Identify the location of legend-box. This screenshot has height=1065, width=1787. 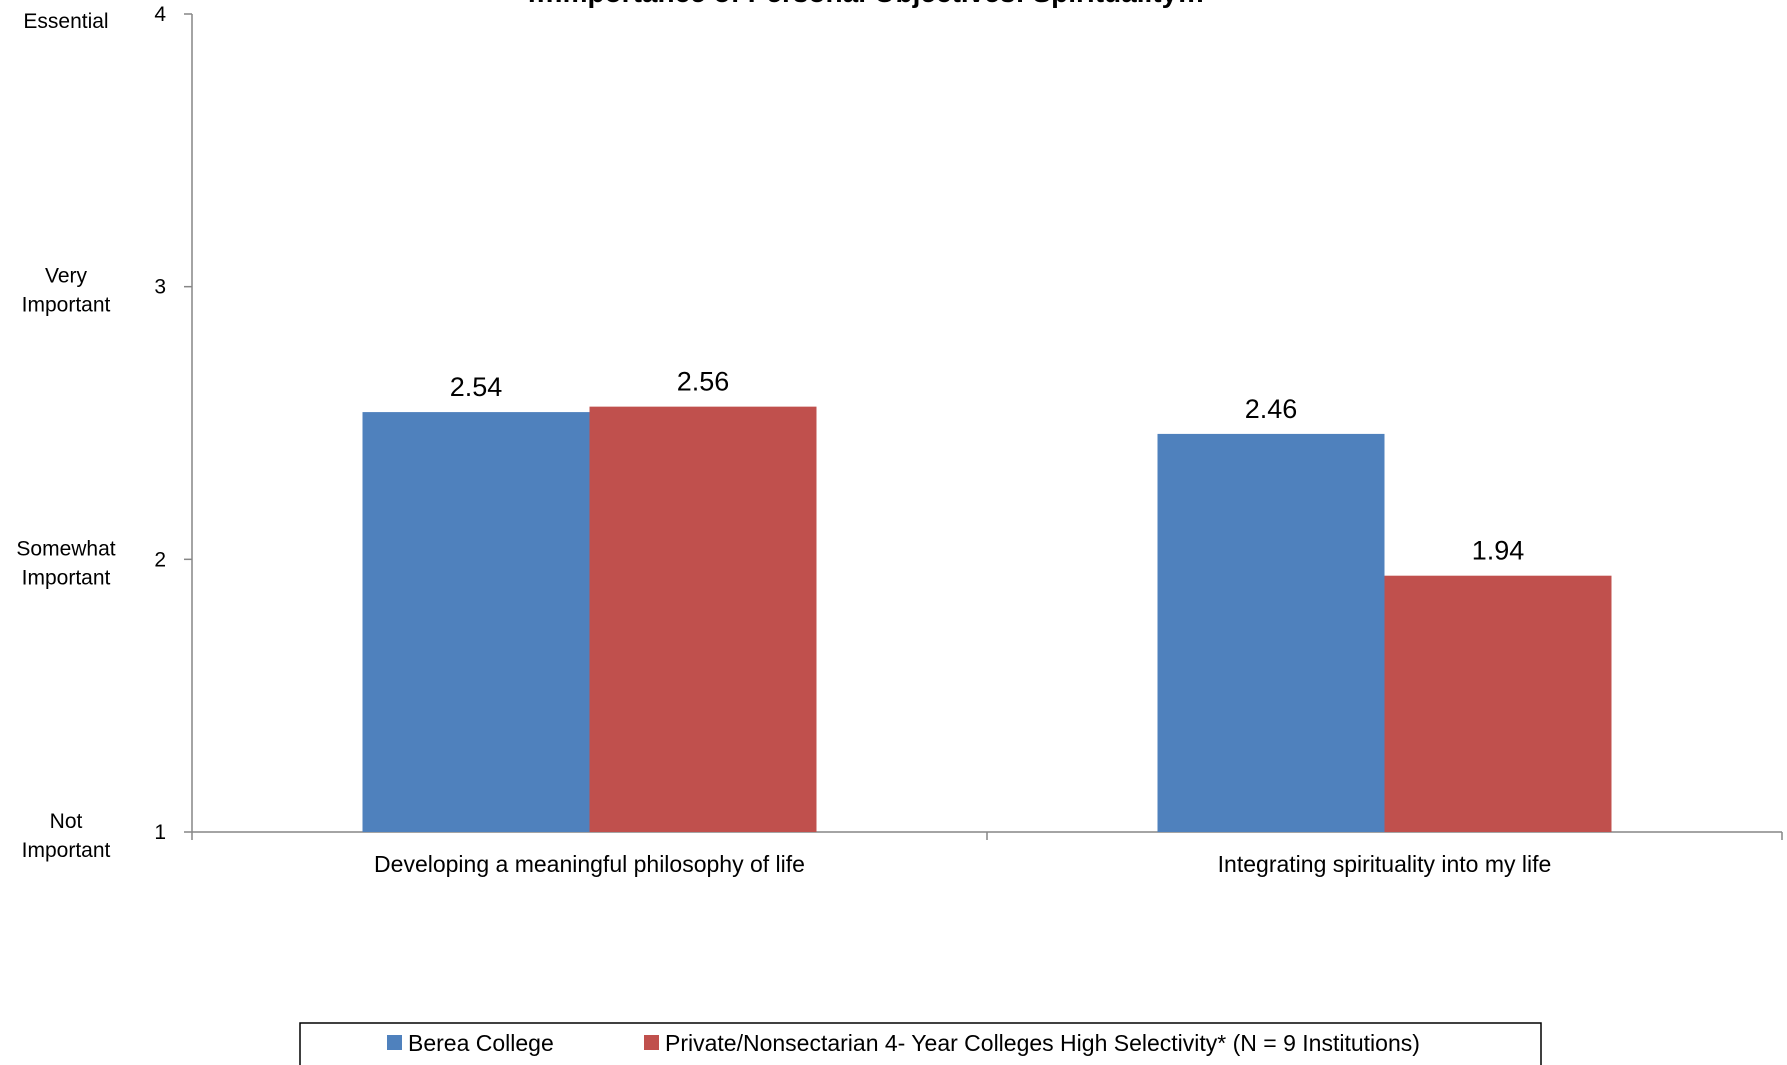
(920, 1043).